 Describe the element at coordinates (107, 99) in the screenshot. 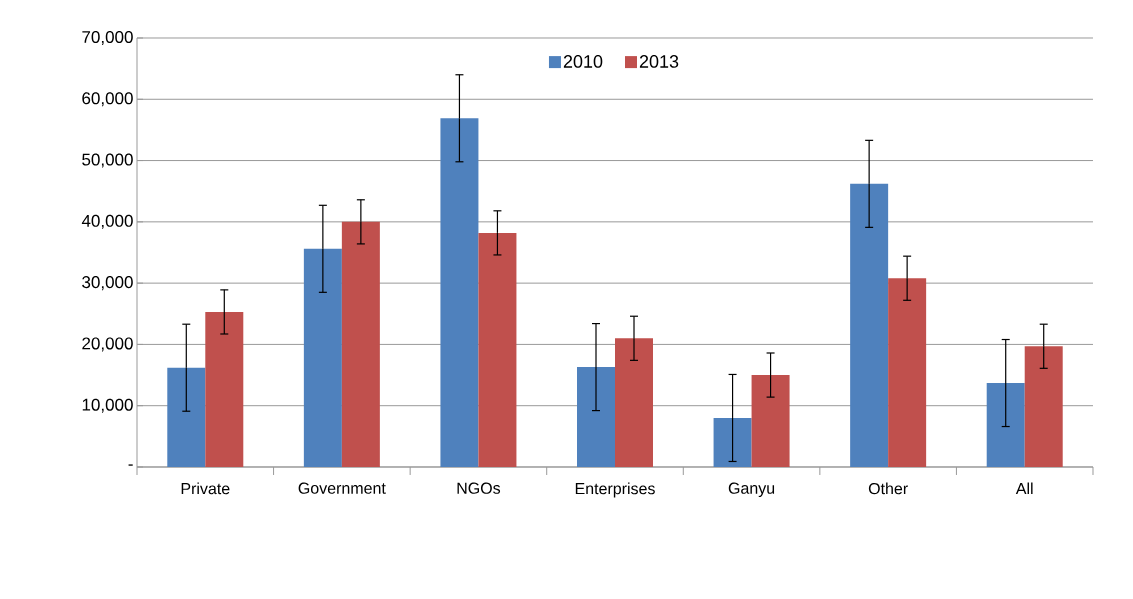

I see `y-tick-label: 60,000` at that location.